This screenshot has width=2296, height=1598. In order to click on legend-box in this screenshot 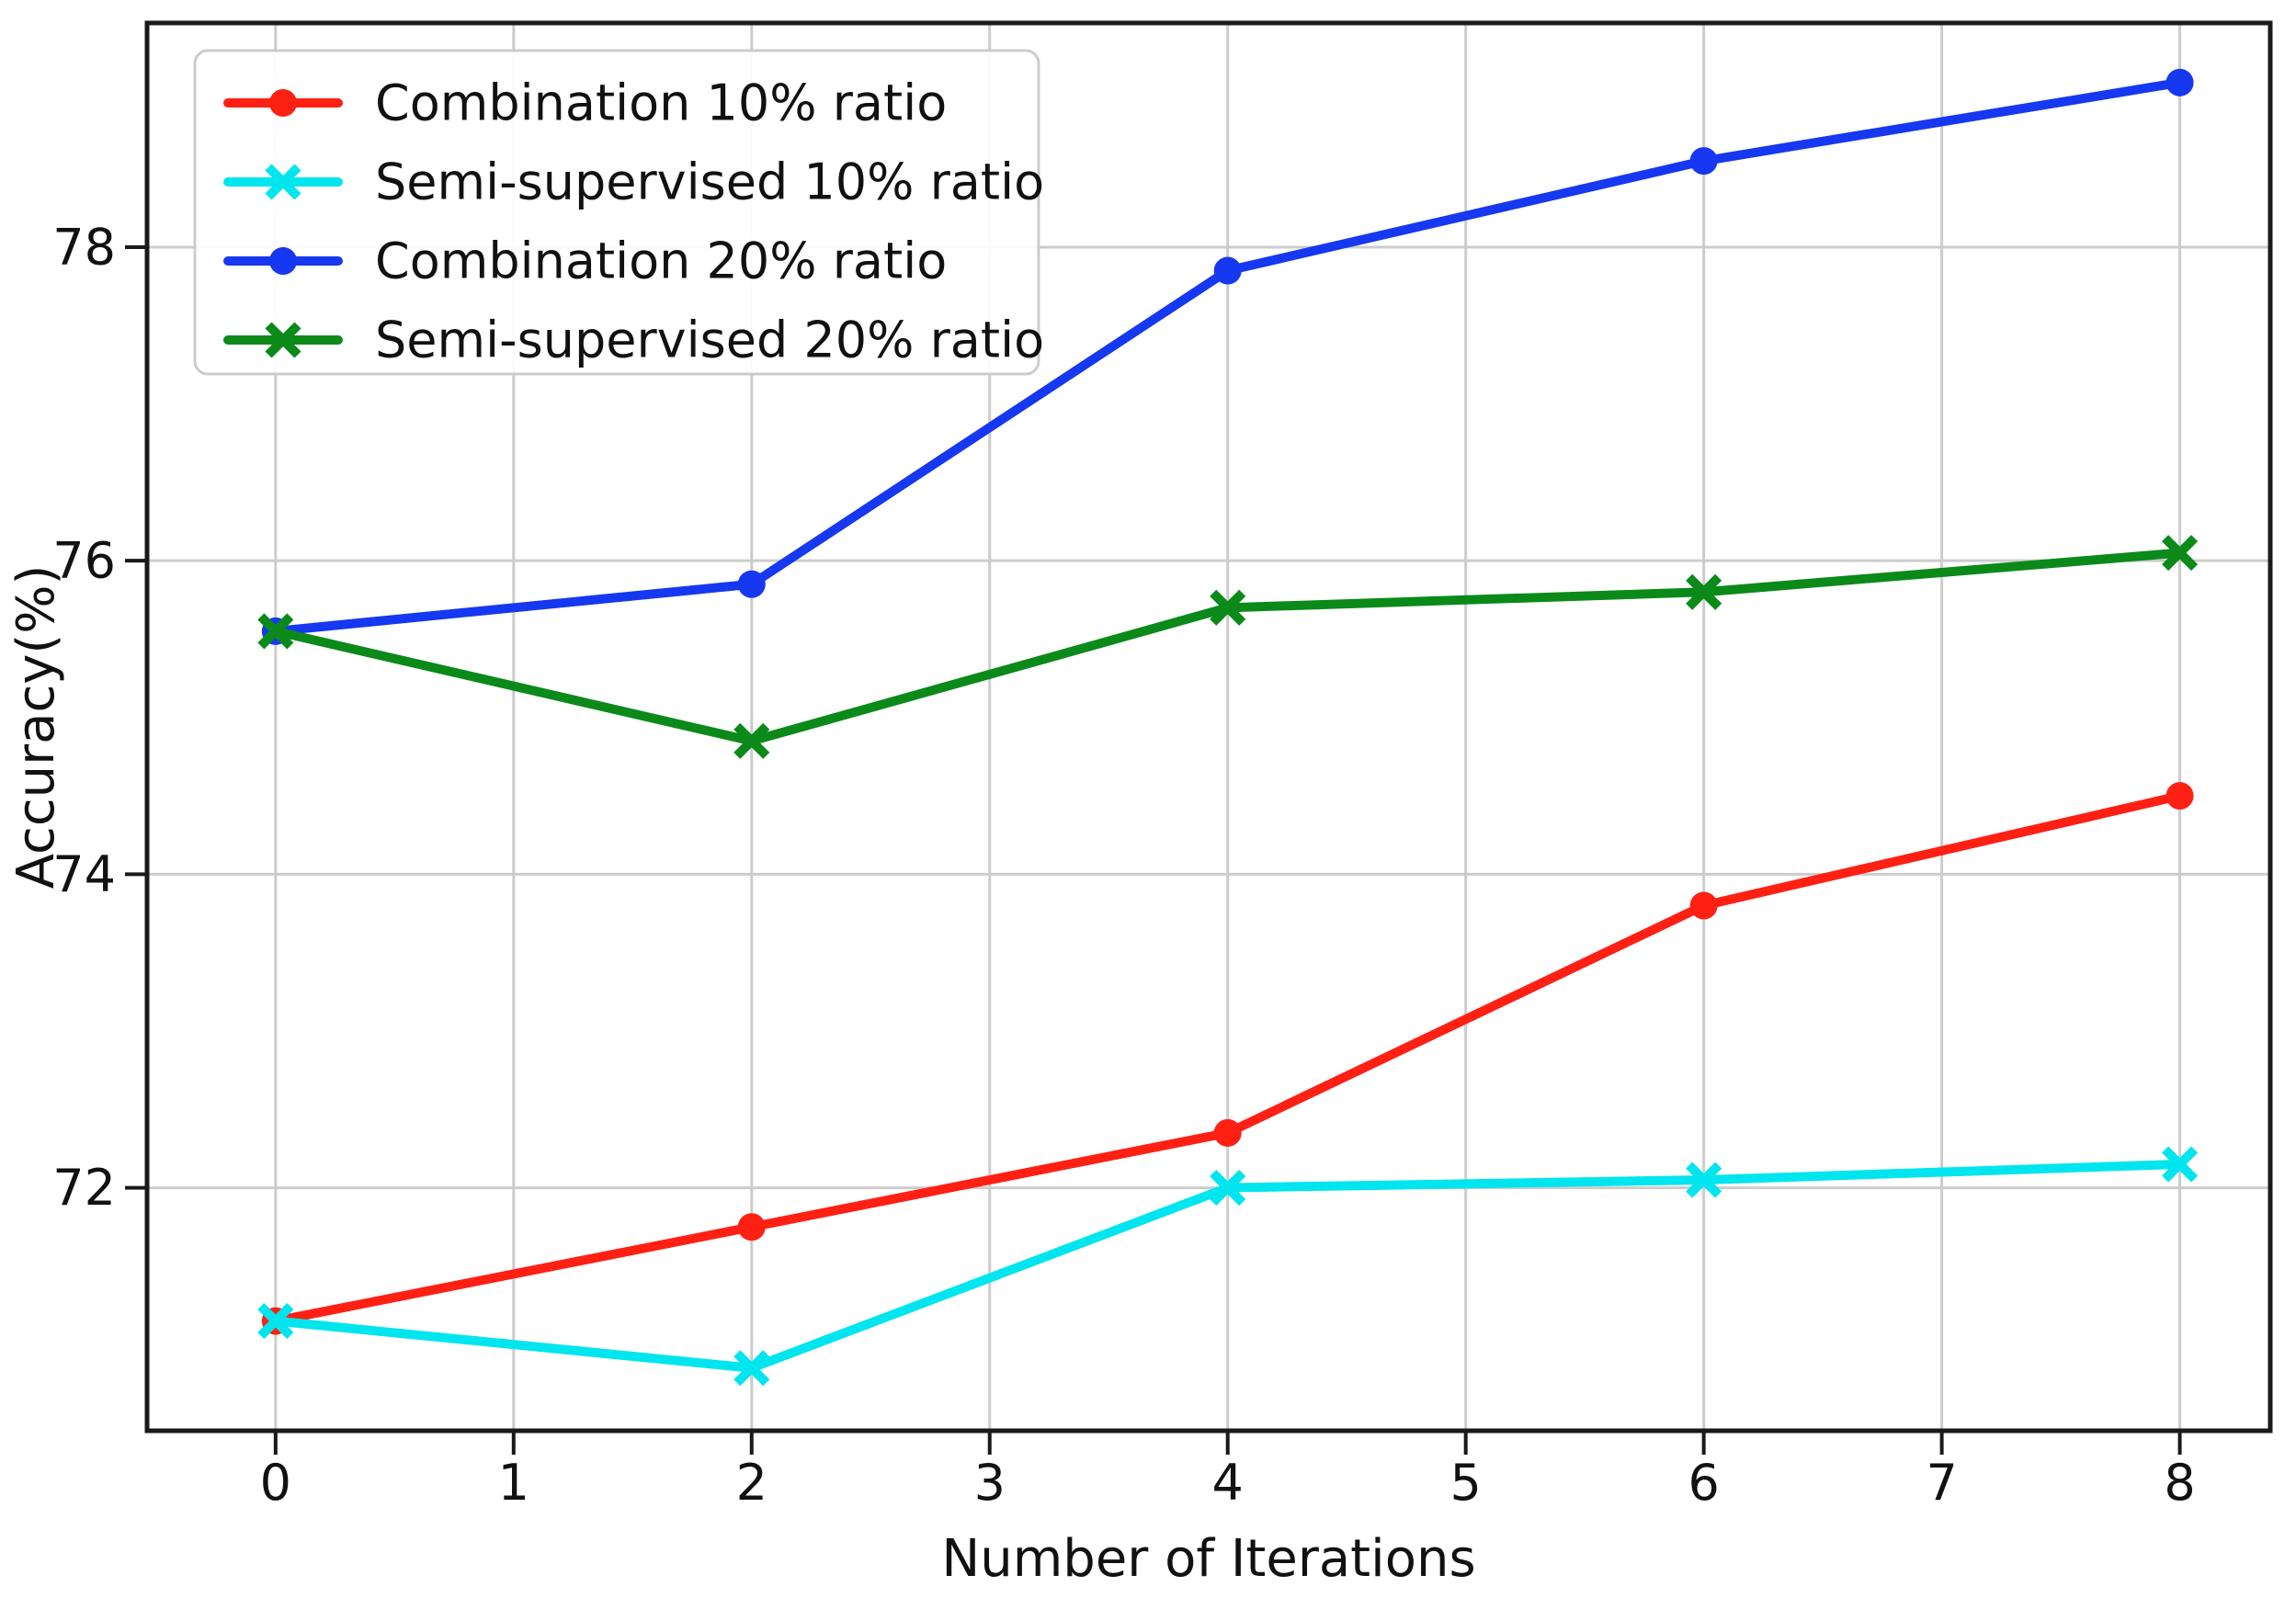, I will do `click(617, 212)`.